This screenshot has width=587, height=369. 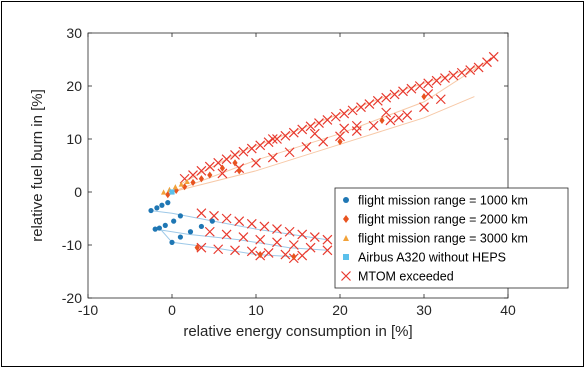 I want to click on y-tick-label: -20, so click(x=72, y=298).